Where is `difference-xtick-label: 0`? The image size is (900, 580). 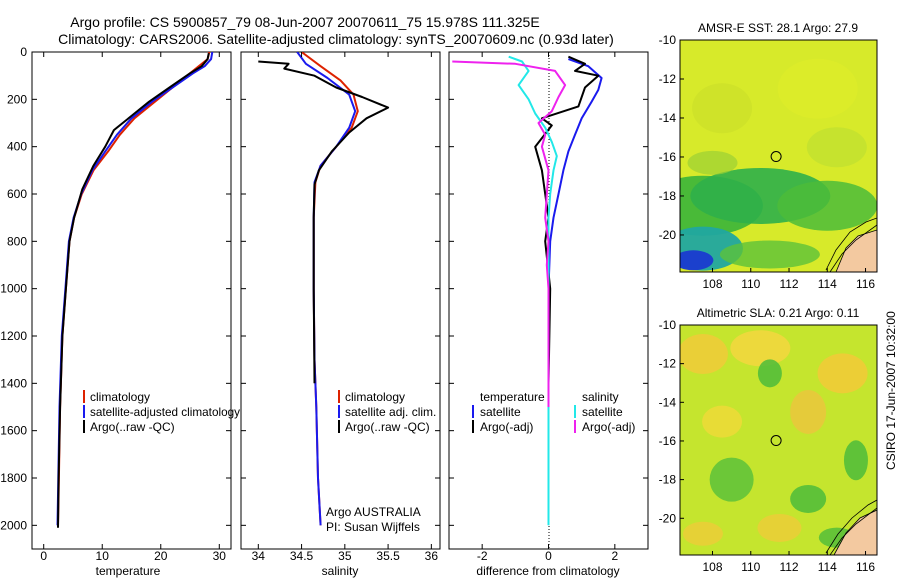 difference-xtick-label: 0 is located at coordinates (548, 556).